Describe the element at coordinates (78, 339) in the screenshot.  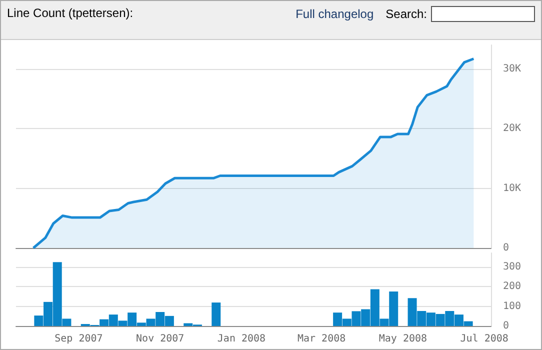
I see `x-tick-label: Sep 2007` at that location.